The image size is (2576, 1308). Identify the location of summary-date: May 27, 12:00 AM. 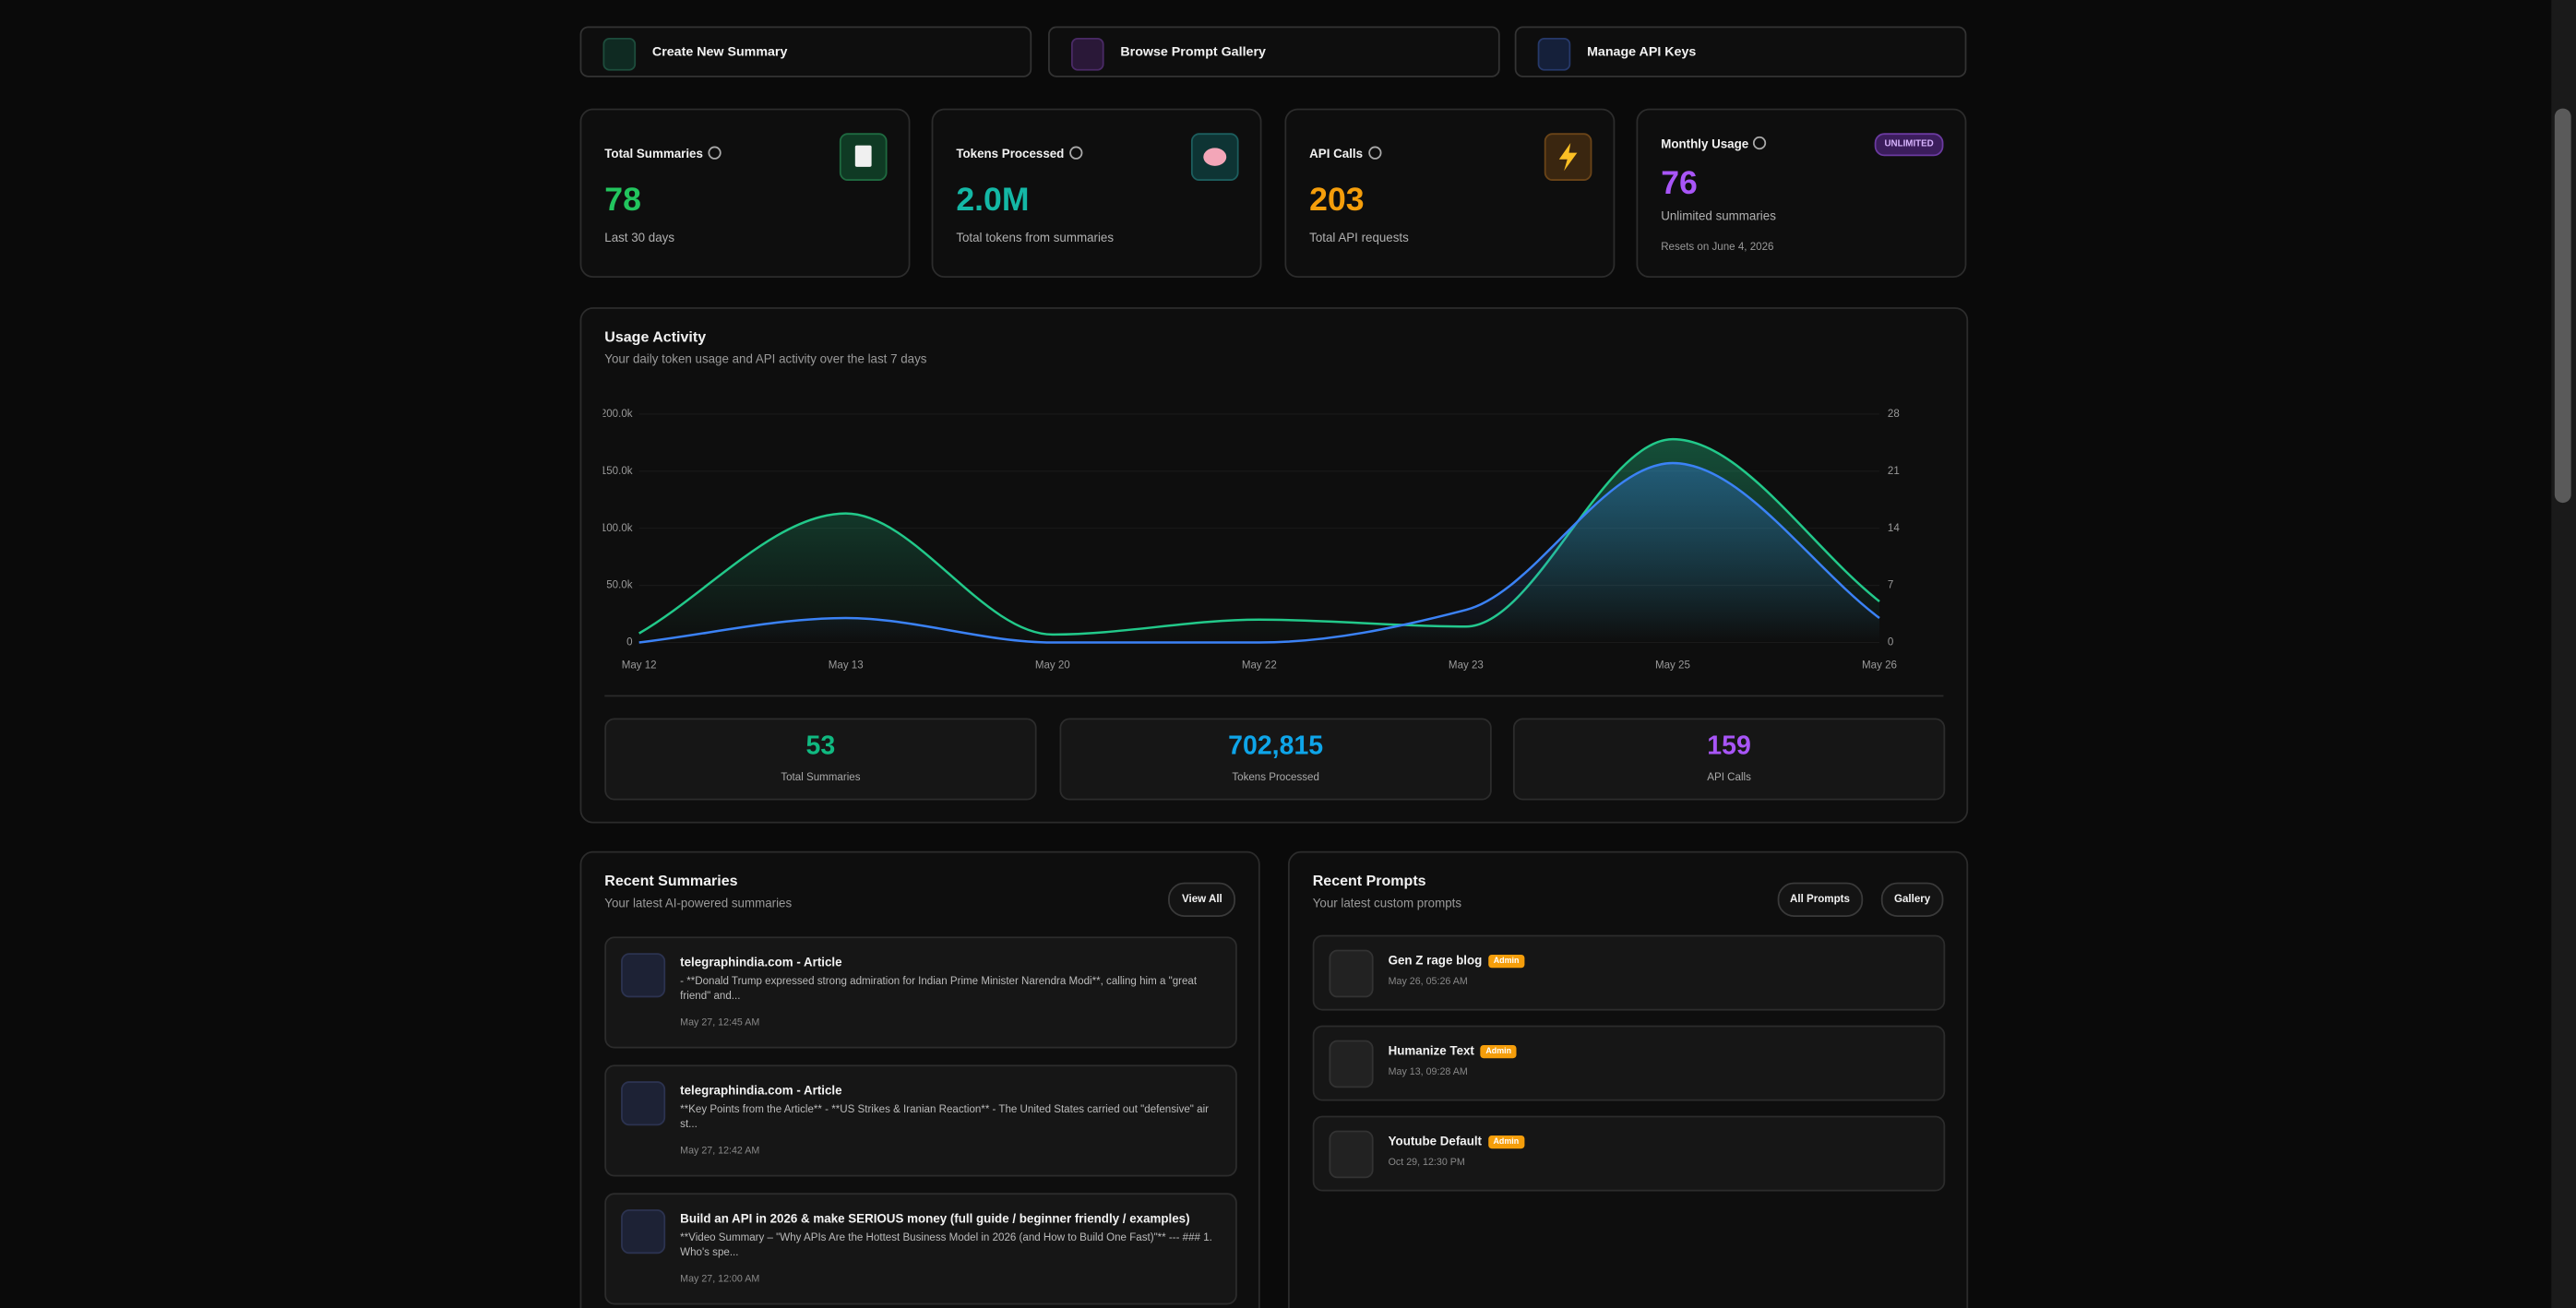
(720, 1280).